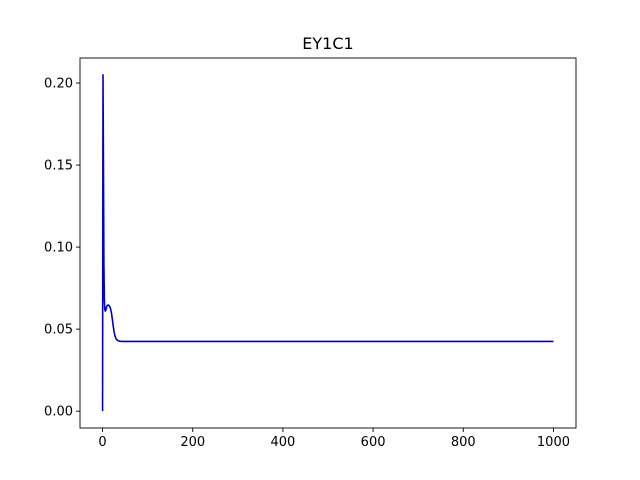  What do you see at coordinates (58, 412) in the screenshot?
I see `y-tick-label: 0.00` at bounding box center [58, 412].